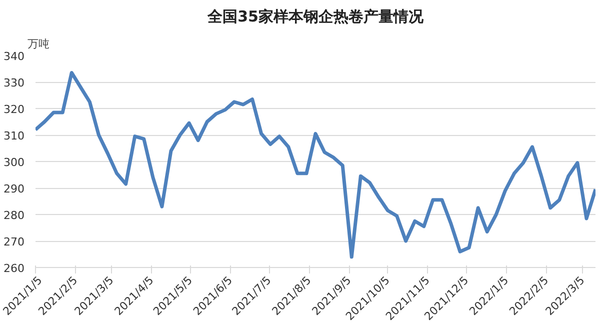 The image size is (600, 330). I want to click on y-axis-title: 万吨, so click(39, 44).